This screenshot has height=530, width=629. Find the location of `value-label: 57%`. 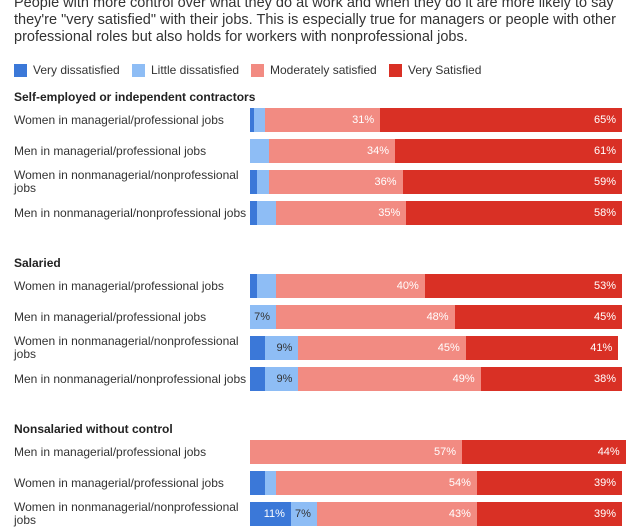

value-label: 57% is located at coordinates (445, 452).